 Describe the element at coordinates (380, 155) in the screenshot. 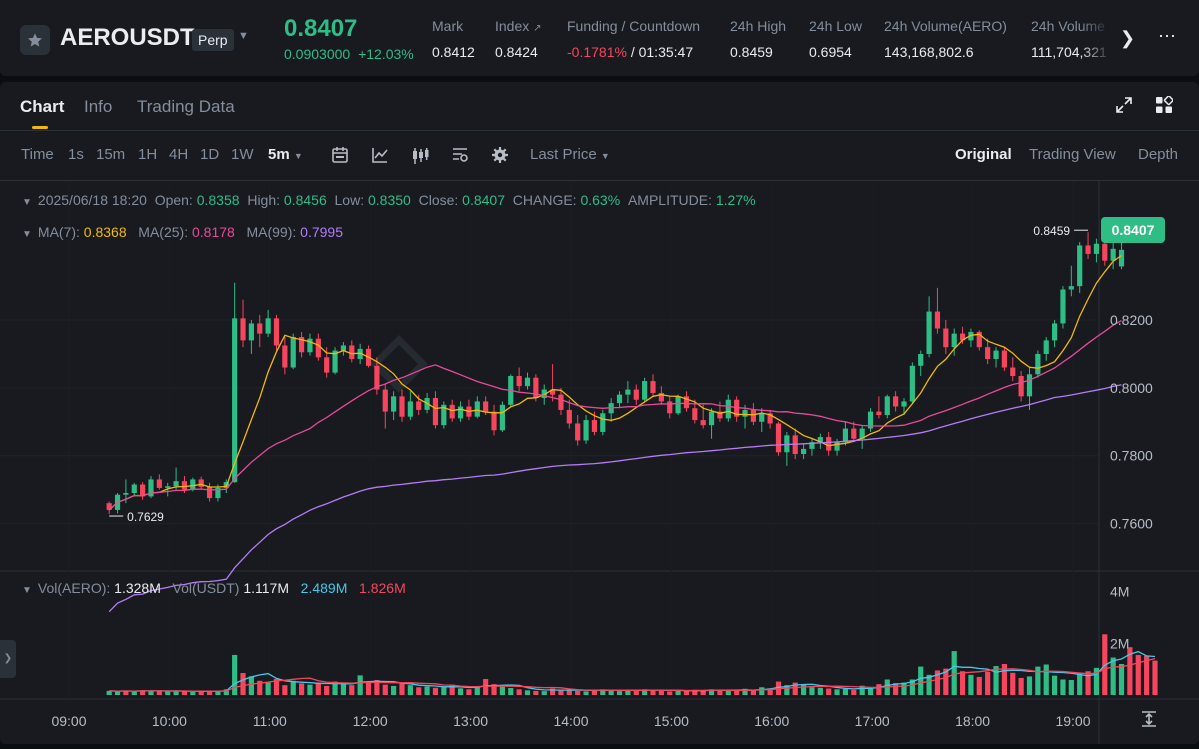

I see `indicator-icon` at that location.